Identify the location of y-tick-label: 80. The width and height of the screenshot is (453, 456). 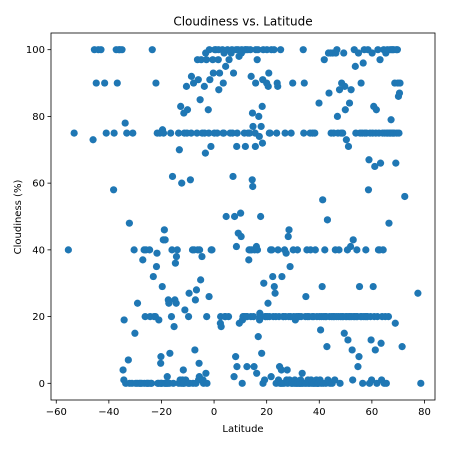
(38, 117).